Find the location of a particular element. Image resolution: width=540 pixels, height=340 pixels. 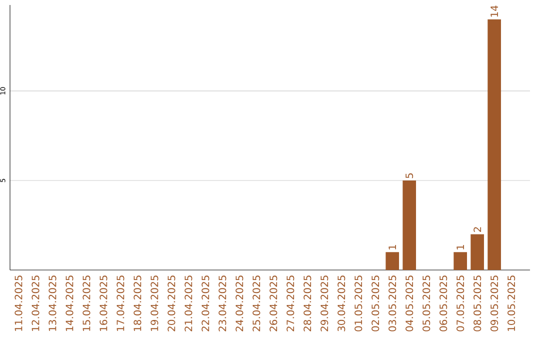

data-label: 2 is located at coordinates (478, 229).